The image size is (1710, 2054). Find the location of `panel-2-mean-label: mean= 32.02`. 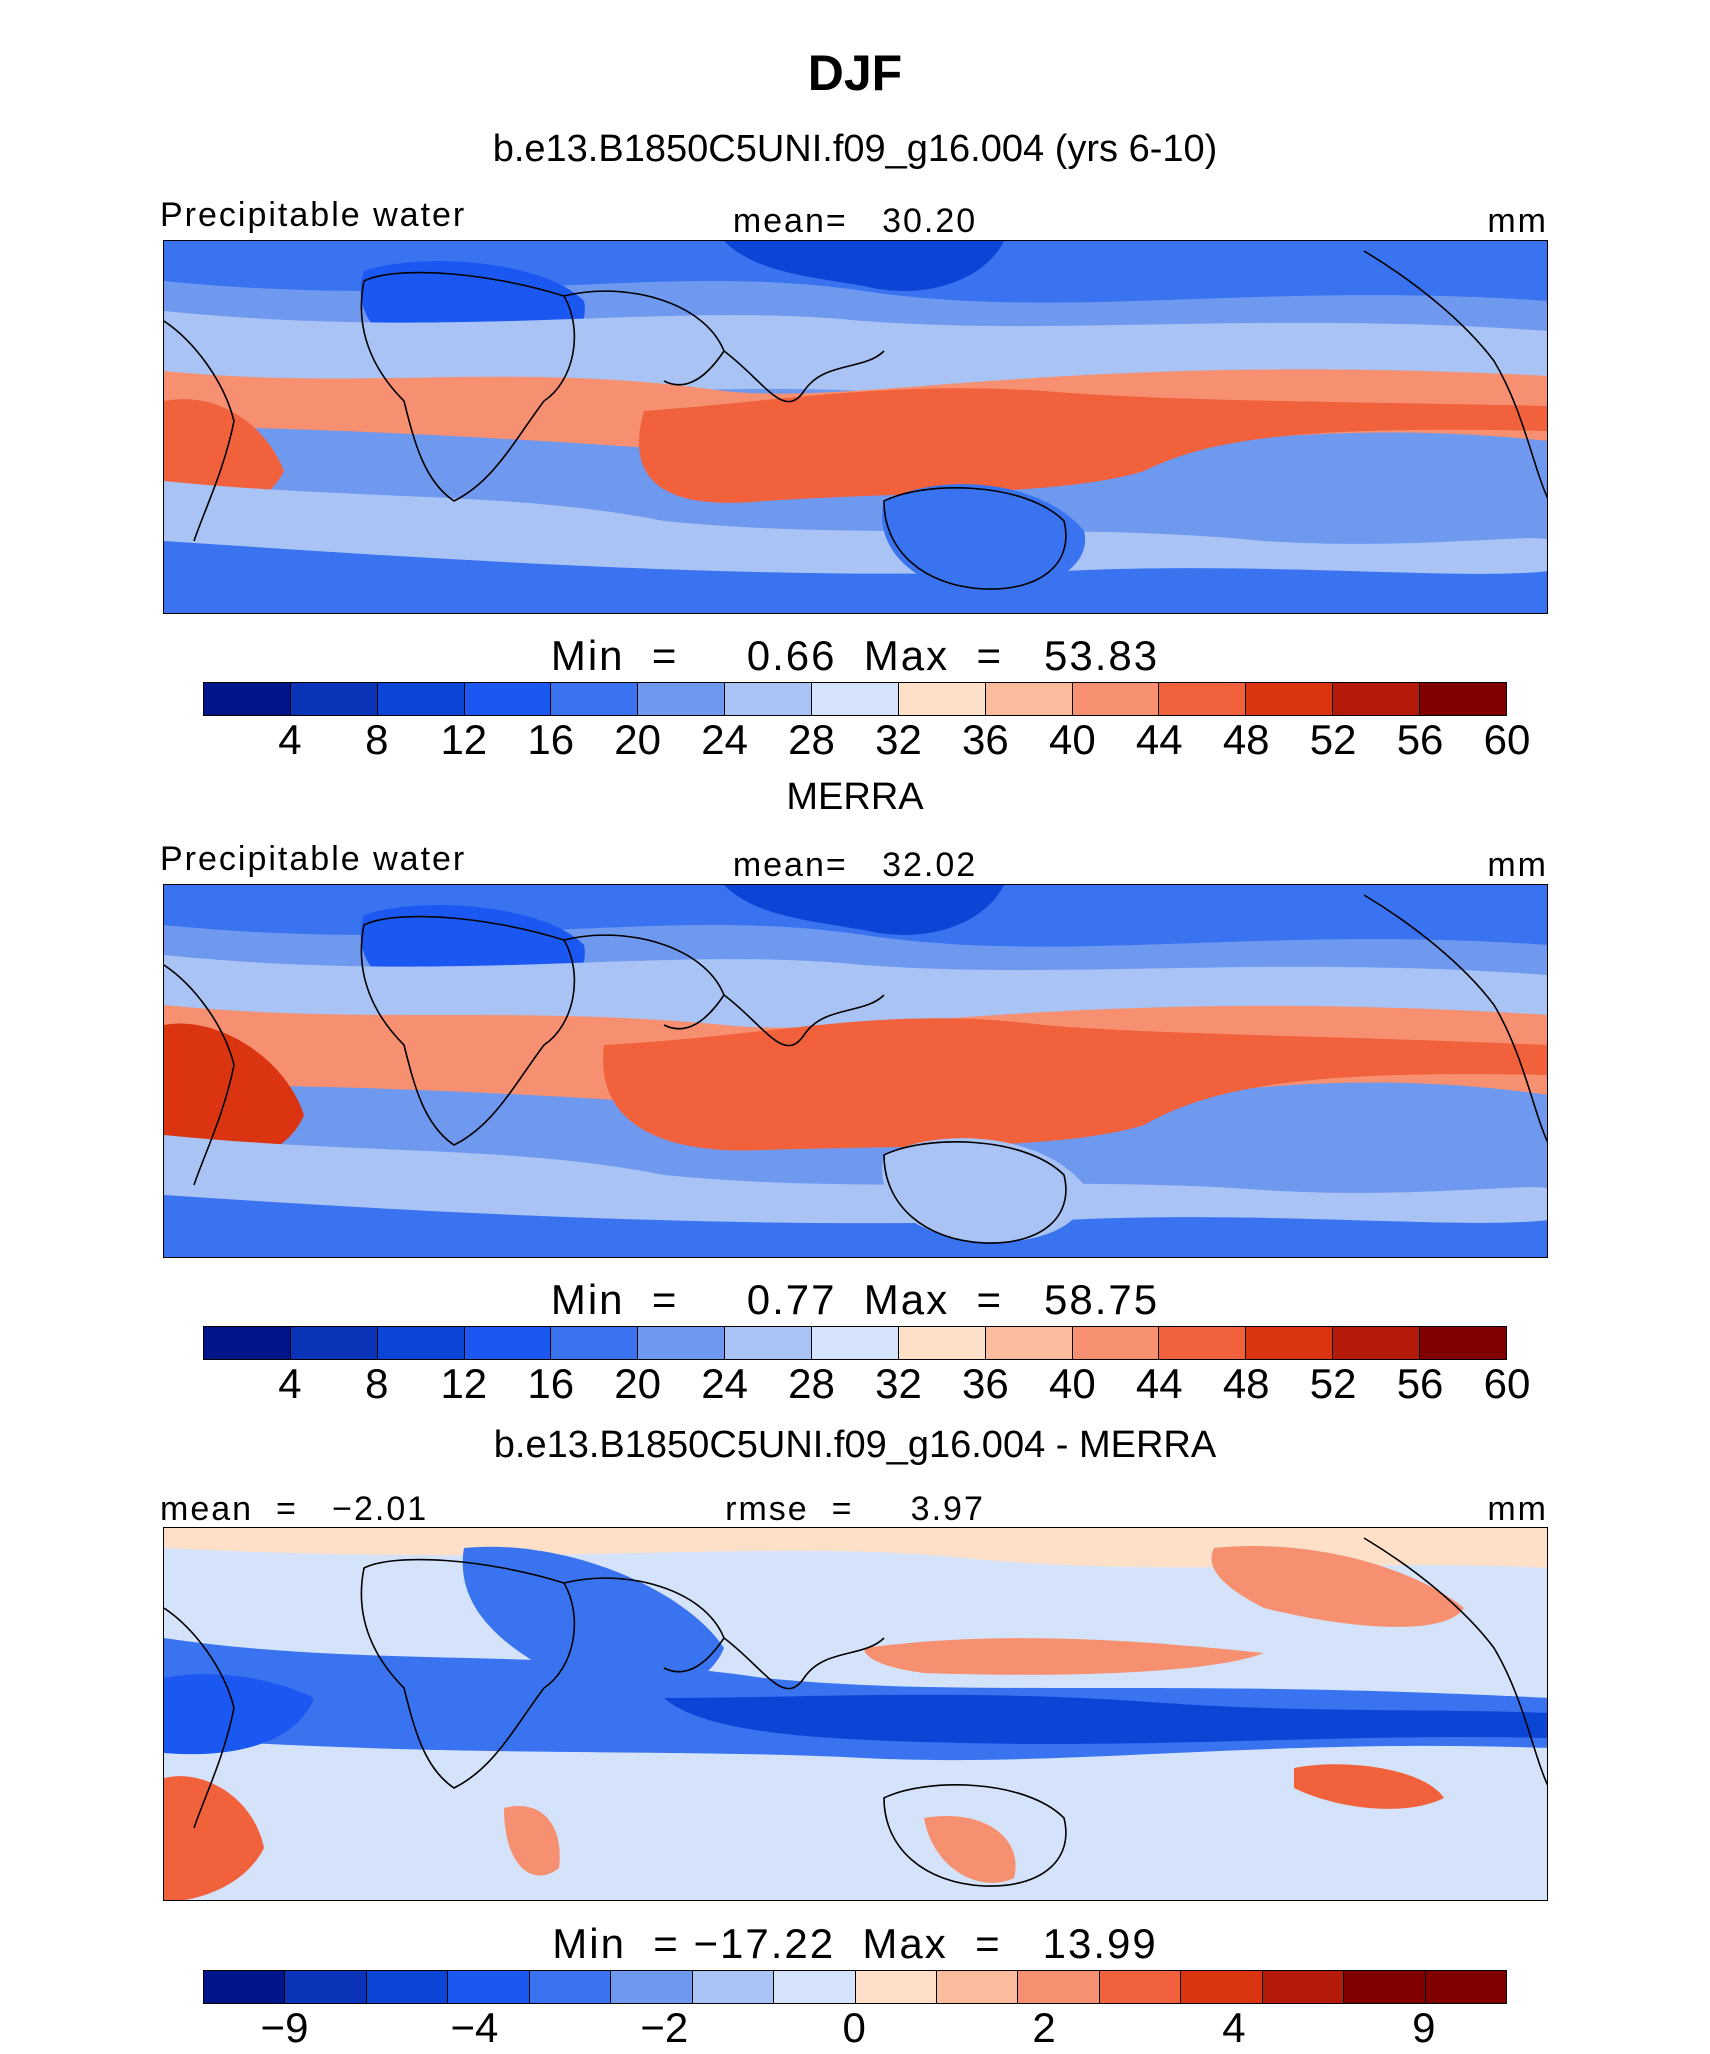

panel-2-mean-label: mean= 32.02 is located at coordinates (855, 865).